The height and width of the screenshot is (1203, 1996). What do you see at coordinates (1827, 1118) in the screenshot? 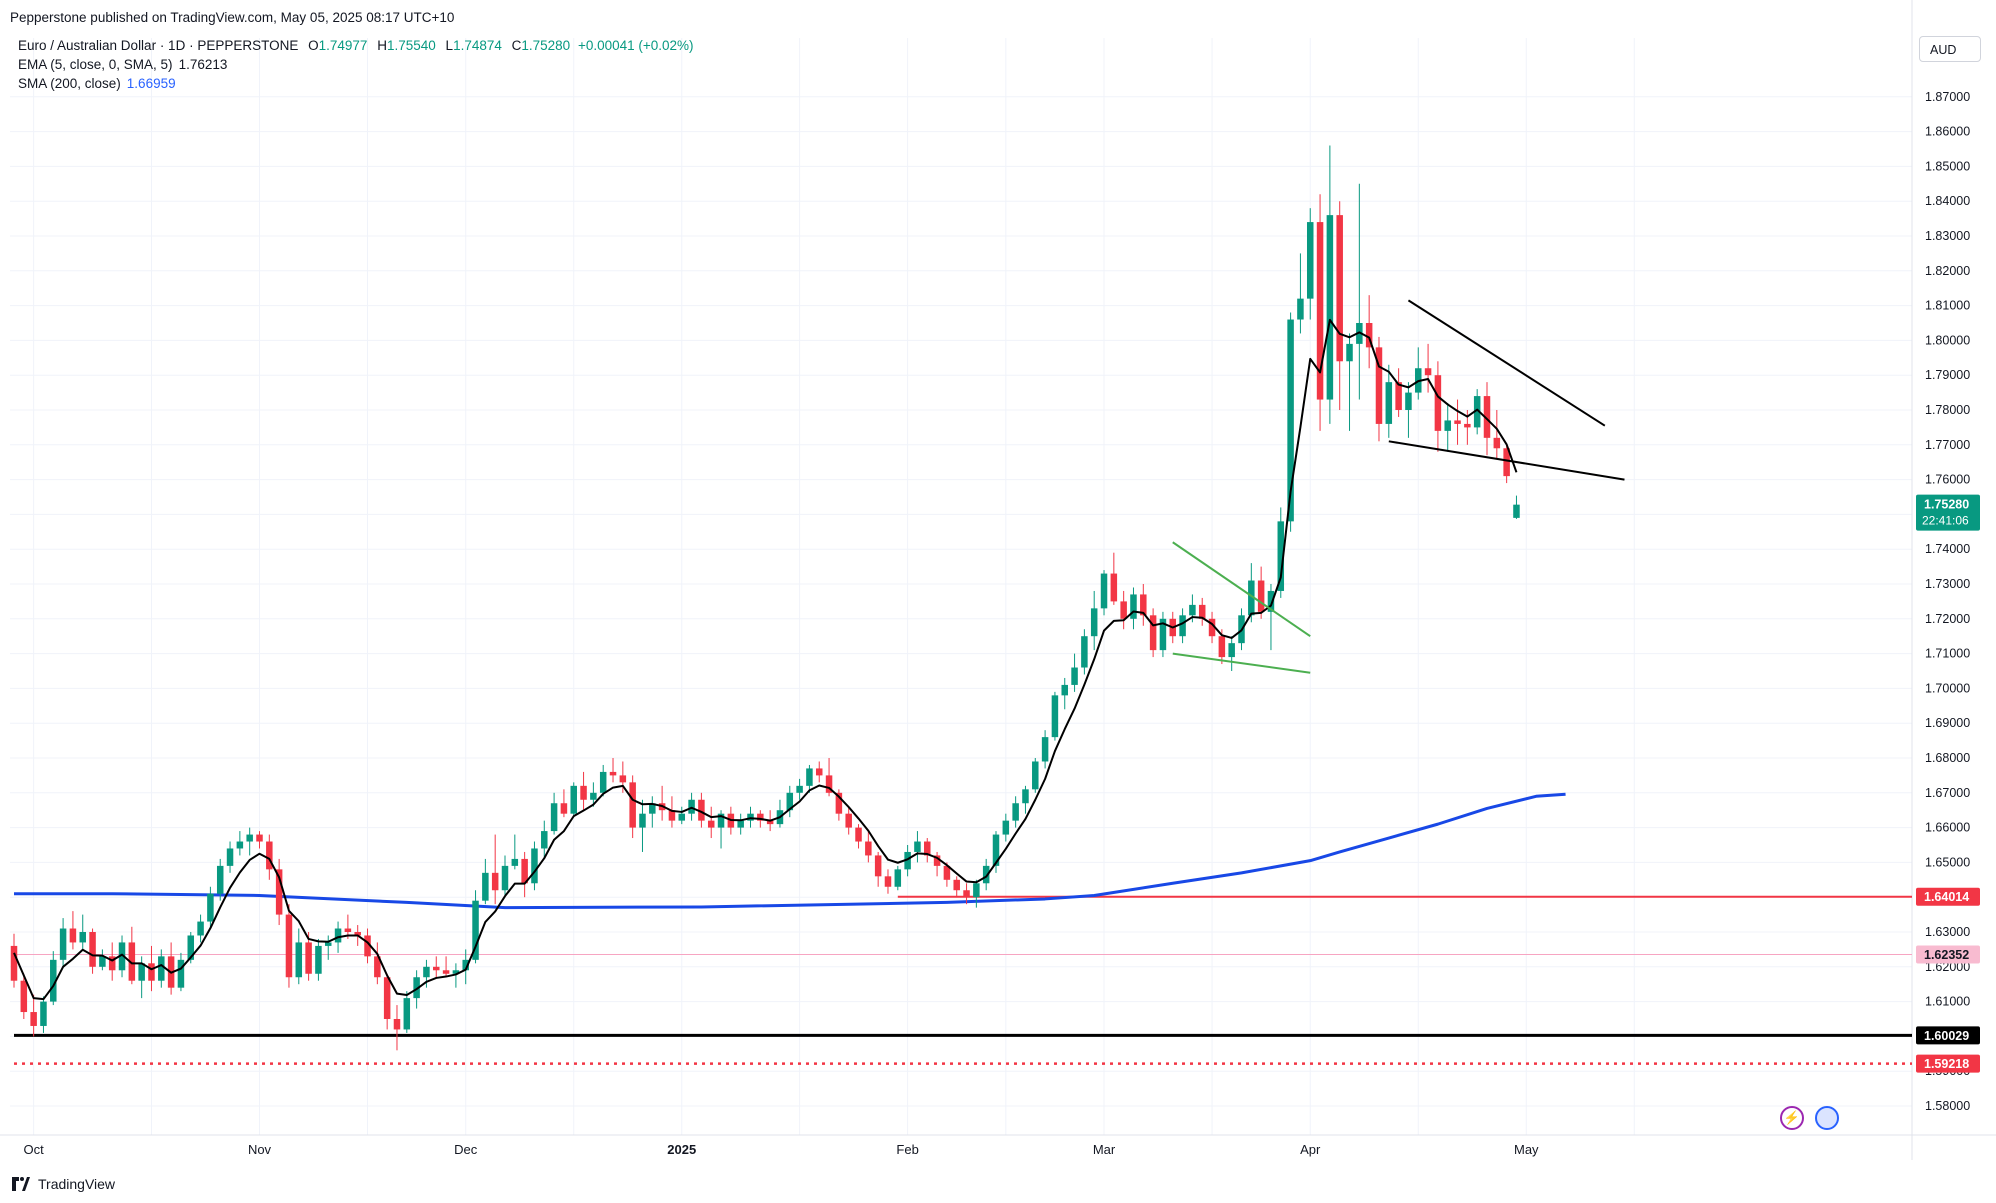
I see `globe-icon` at bounding box center [1827, 1118].